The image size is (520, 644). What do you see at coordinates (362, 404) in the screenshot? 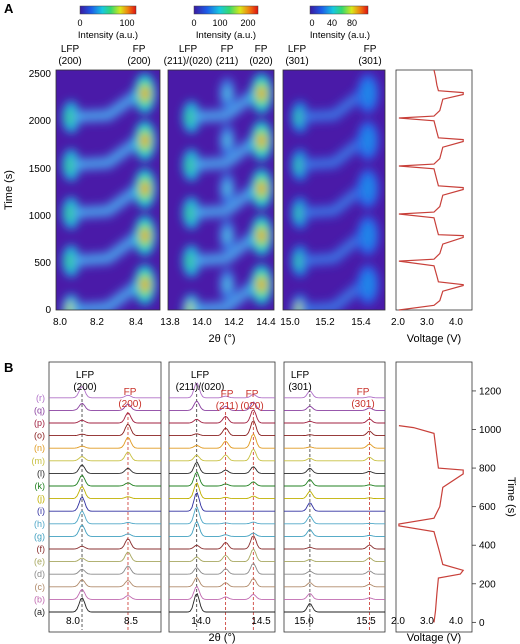
I see `peak-label-fp: (301)` at bounding box center [362, 404].